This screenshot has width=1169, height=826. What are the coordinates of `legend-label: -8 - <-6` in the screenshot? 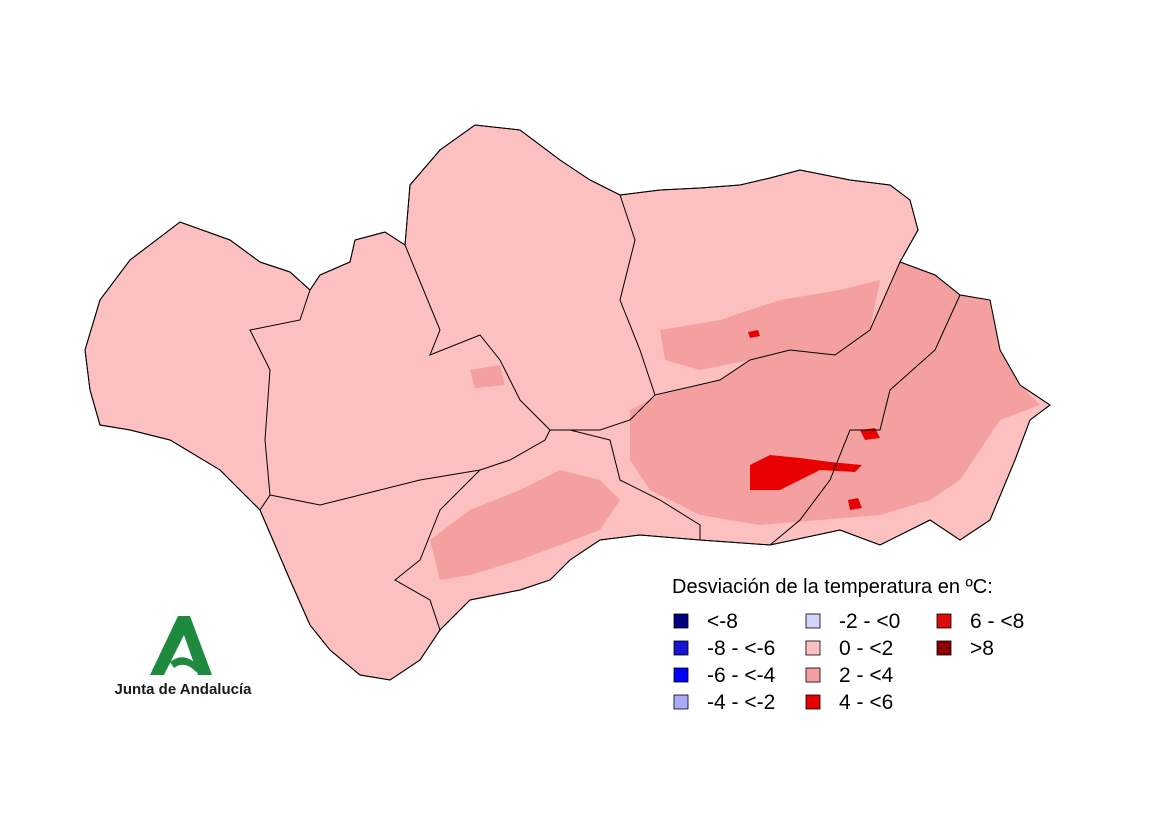 It's located at (741, 648).